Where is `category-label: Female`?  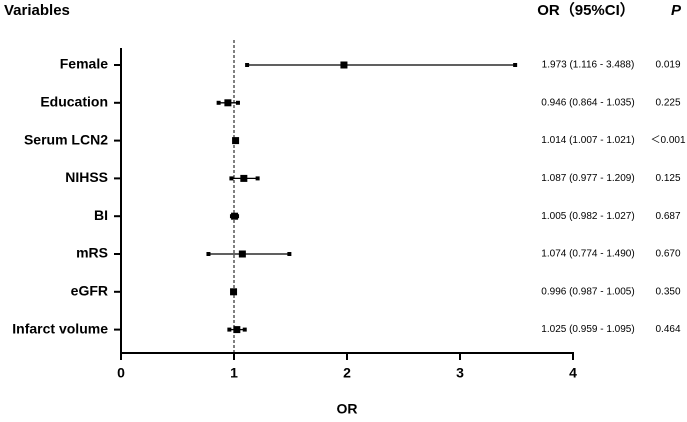
category-label: Female is located at coordinates (84, 64).